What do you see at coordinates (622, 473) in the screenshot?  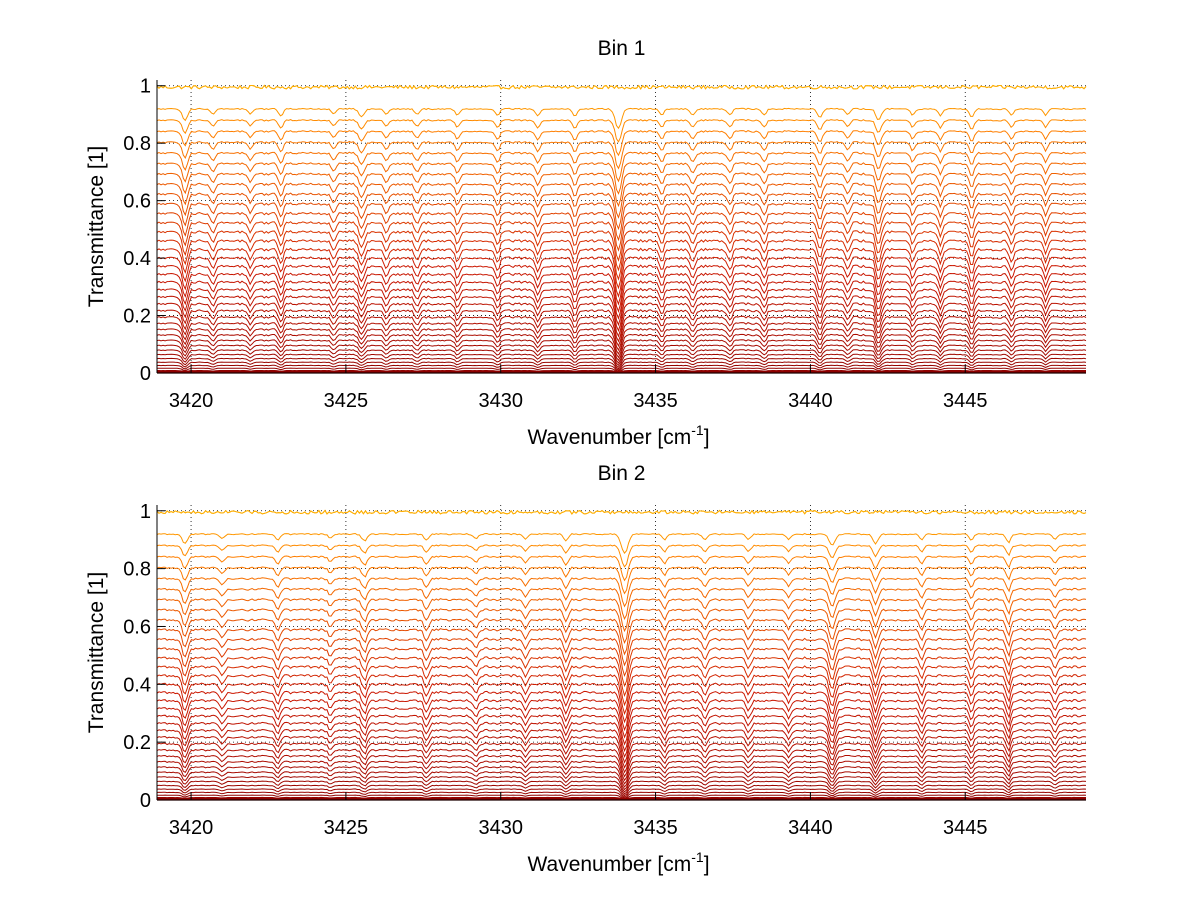 I see `chart-title: Bin 2` at bounding box center [622, 473].